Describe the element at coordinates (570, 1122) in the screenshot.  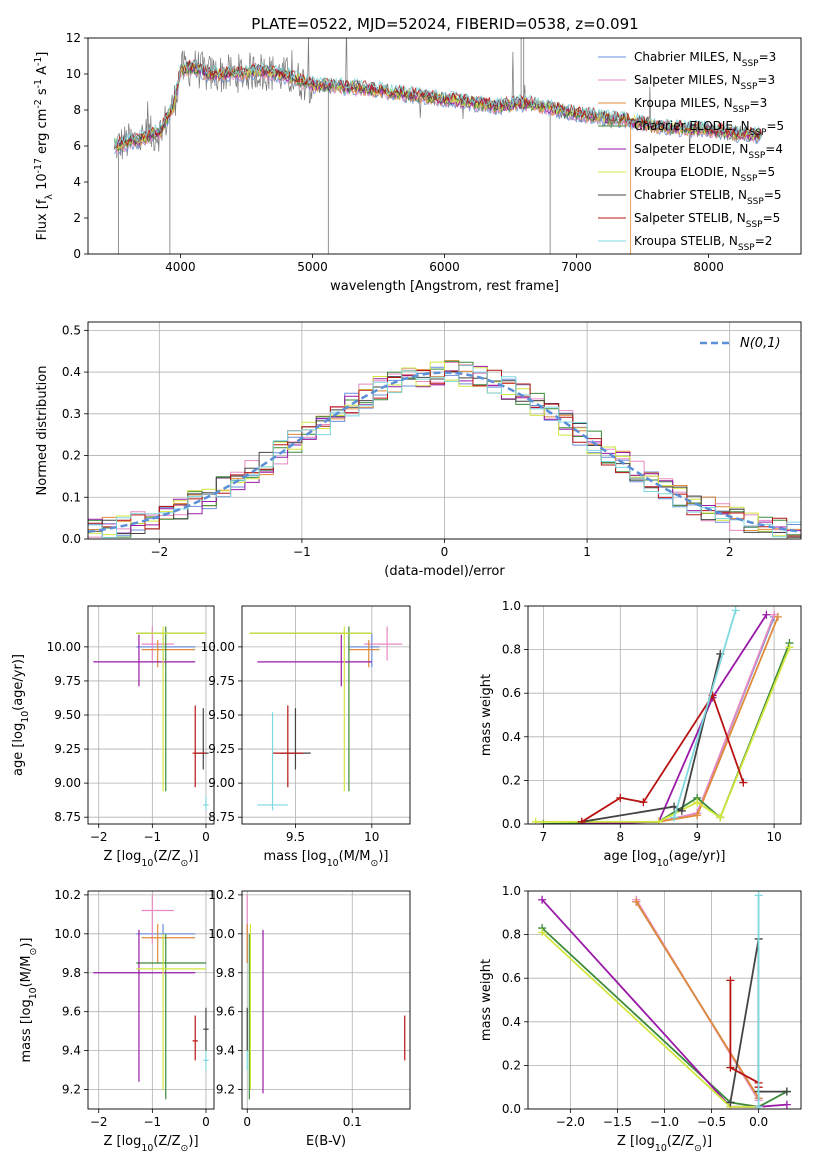
I see `x-tick-label: −2.0` at that location.